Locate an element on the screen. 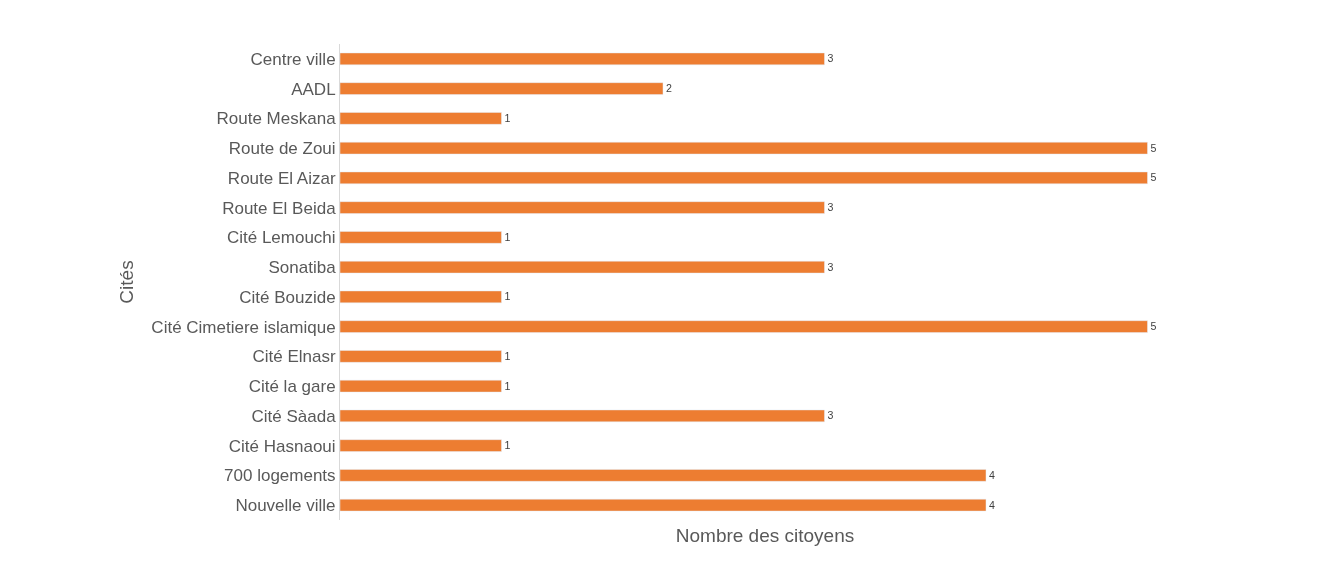  y-tick-label: Cité Elnasr is located at coordinates (294, 357).